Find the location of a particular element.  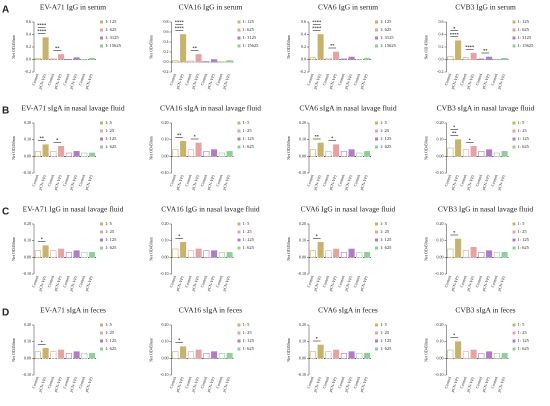

legend-label: 1: 15625 is located at coordinates (388, 45).